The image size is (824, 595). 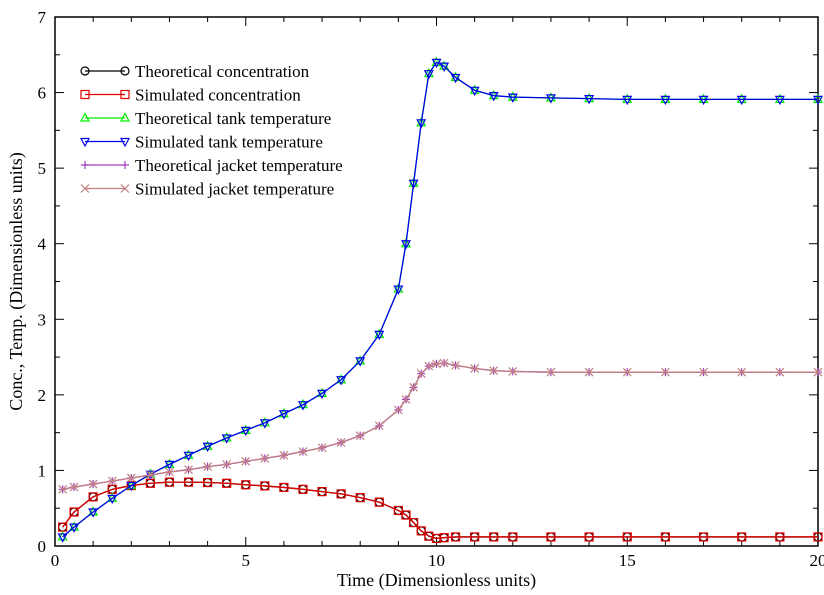 I want to click on y-tick-label: 6, so click(x=42, y=93).